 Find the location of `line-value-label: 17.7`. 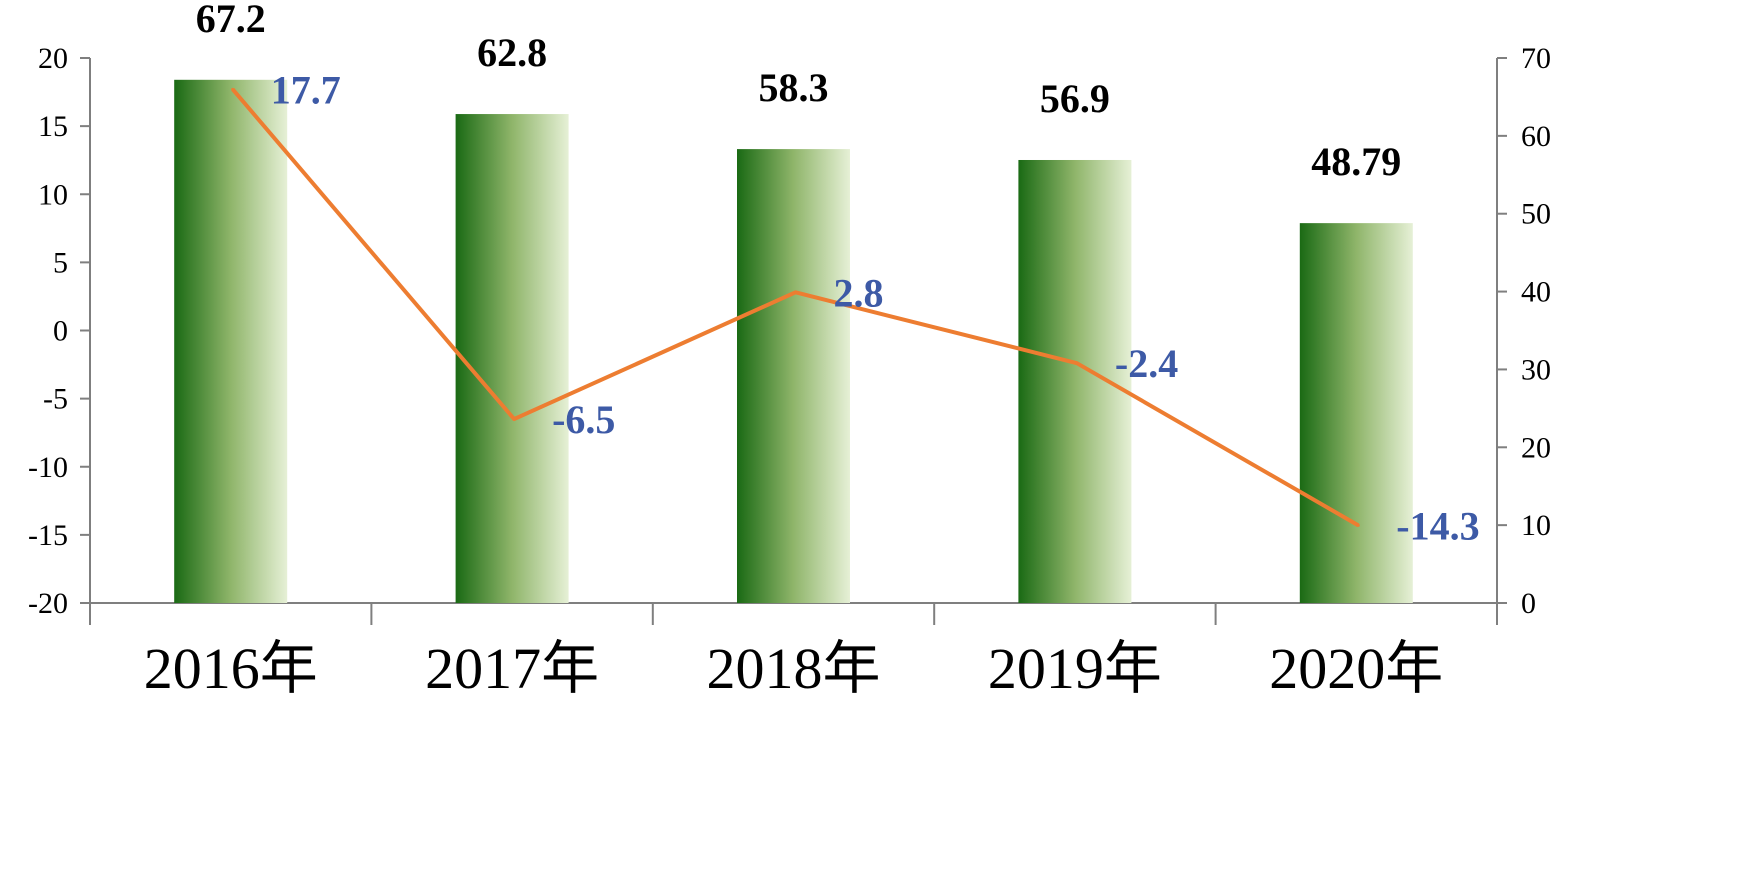

line-value-label: 17.7 is located at coordinates (306, 89).